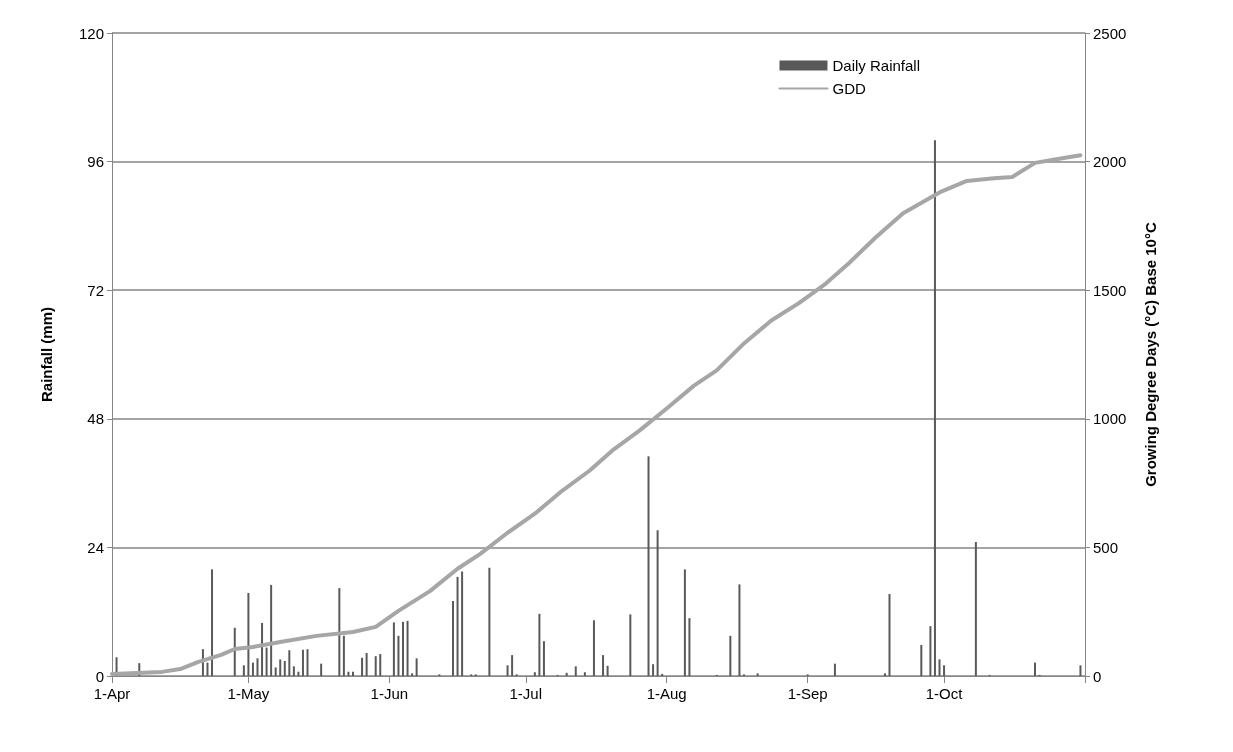  What do you see at coordinates (944, 693) in the screenshot?
I see `x-tick-label: 1-Oct` at bounding box center [944, 693].